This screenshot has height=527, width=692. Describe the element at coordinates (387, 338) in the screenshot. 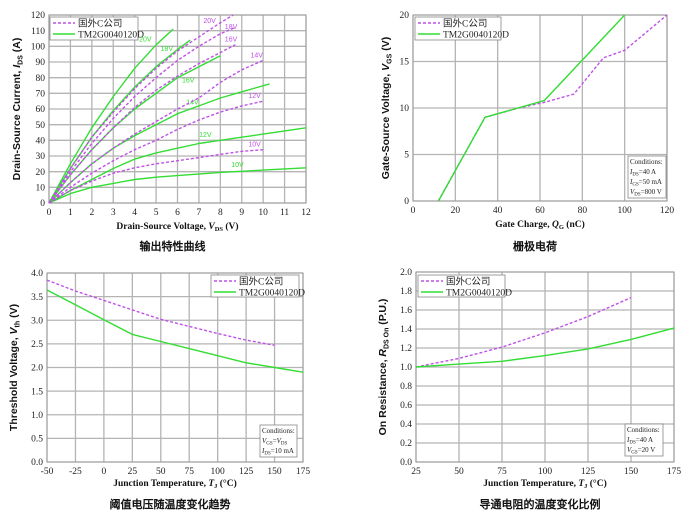

I see `label-sub: DS On` at that location.